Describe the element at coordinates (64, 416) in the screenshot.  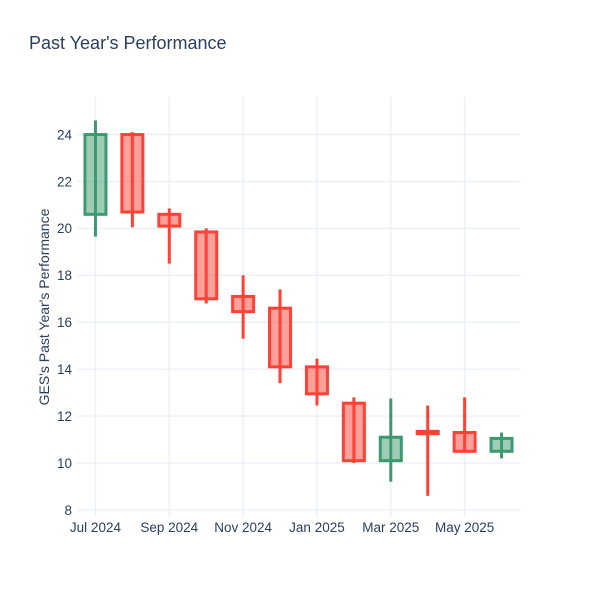
I see `y-tick-label: 12` at that location.